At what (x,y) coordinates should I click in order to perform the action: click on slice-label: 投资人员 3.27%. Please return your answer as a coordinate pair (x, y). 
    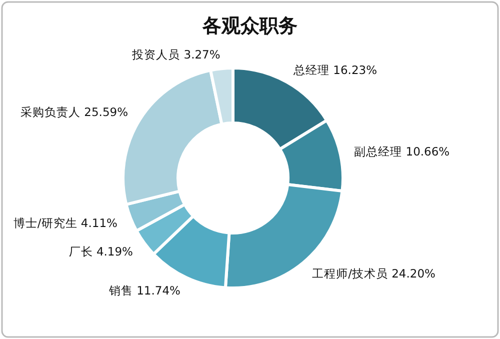
    Looking at the image, I should click on (175, 55).